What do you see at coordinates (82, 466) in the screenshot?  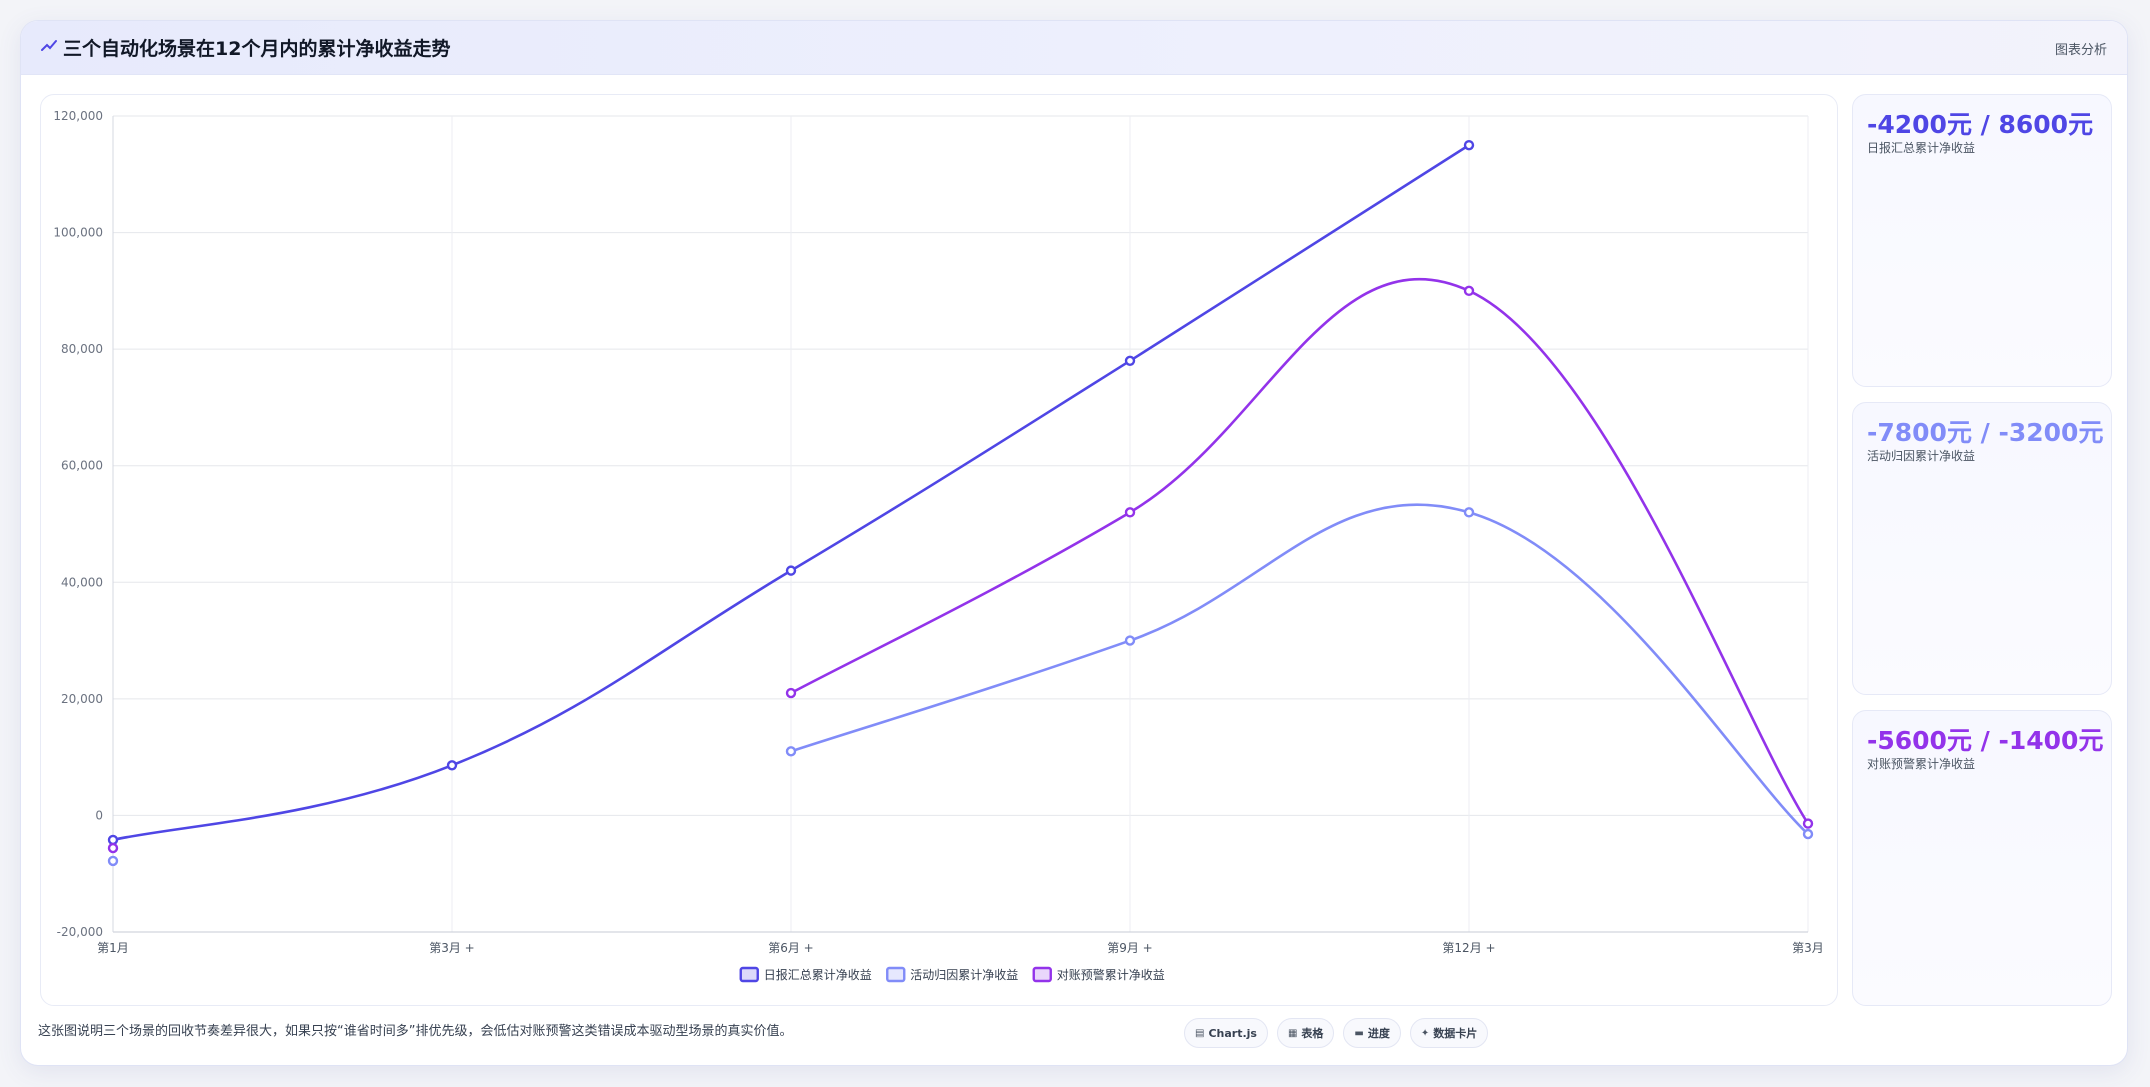 I see `y-tick-label: 60,000` at bounding box center [82, 466].